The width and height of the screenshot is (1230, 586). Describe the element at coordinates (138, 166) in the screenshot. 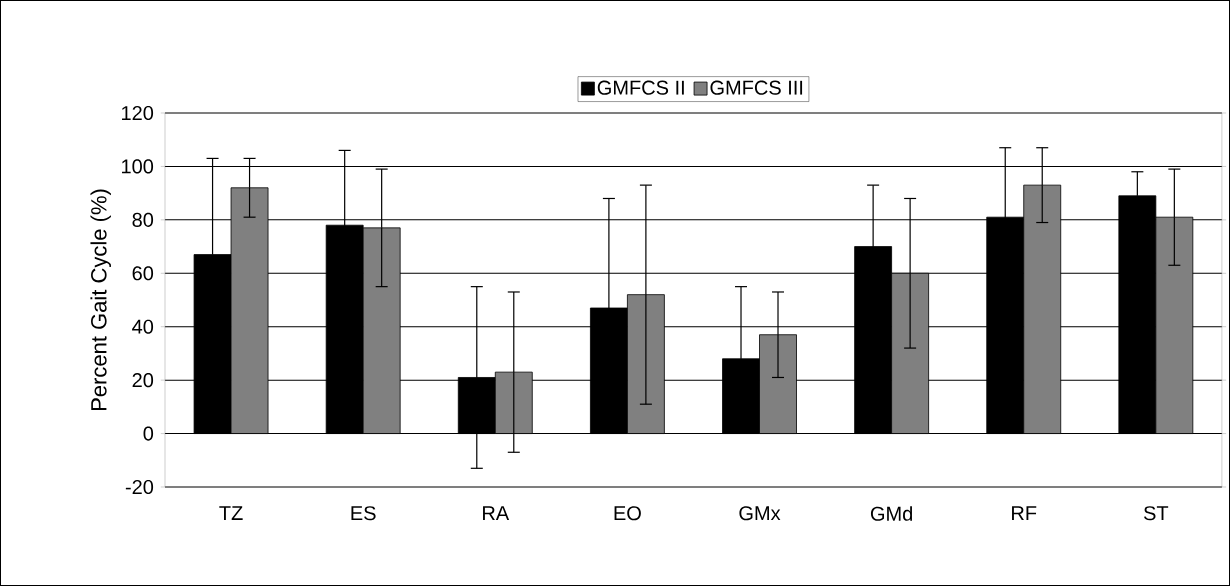

I see `y-tick-label: 100` at that location.